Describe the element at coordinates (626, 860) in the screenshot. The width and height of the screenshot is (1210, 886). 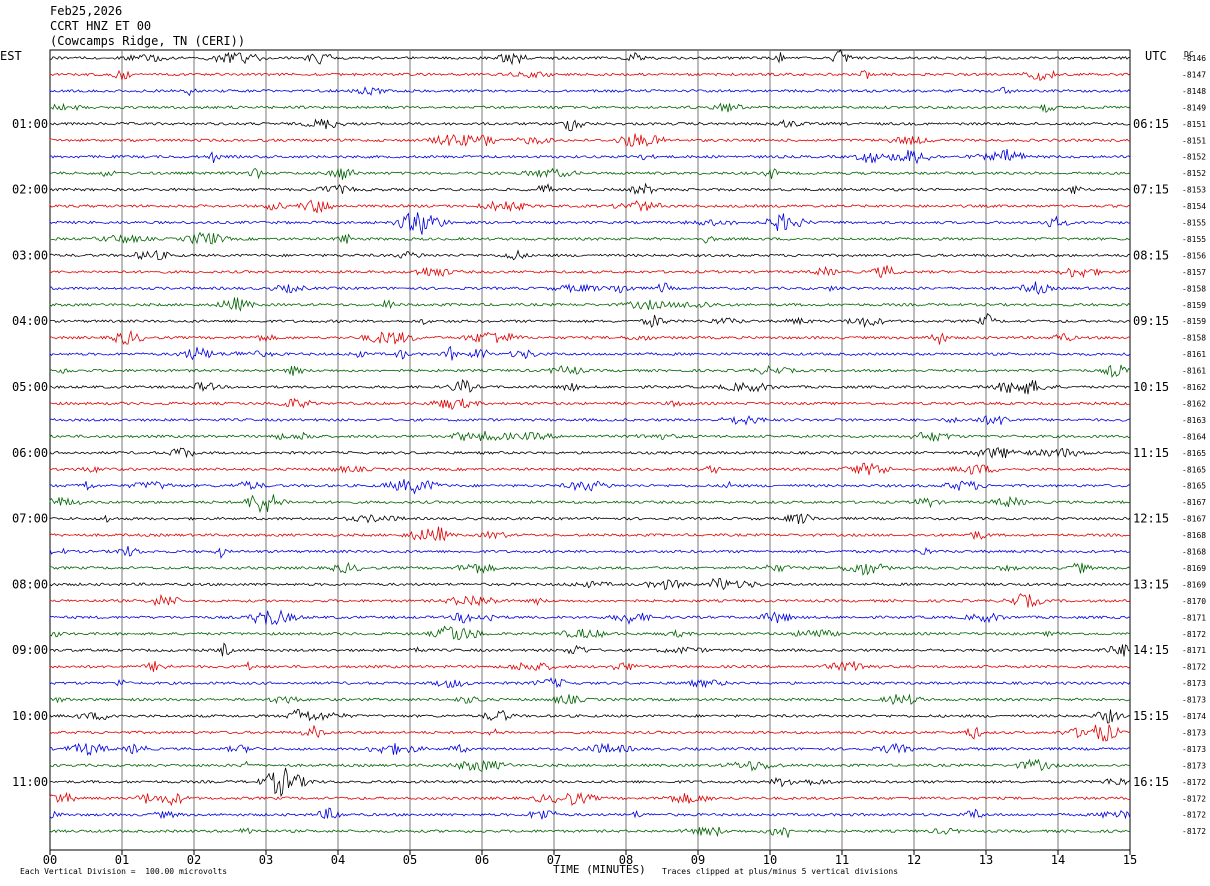
I see `x-tick-label: 08` at that location.